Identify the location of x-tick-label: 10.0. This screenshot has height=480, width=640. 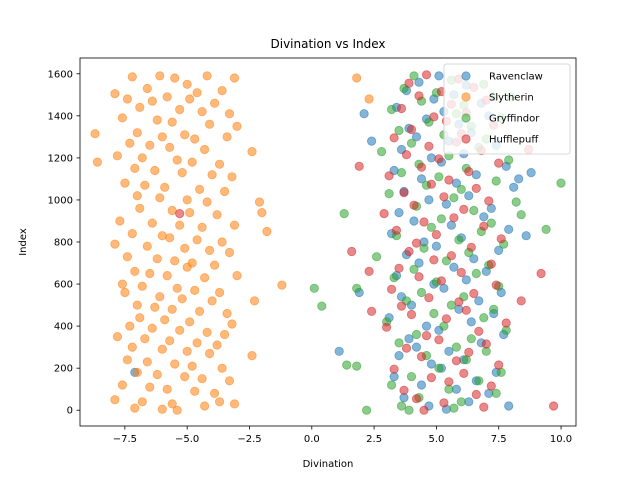
(561, 439).